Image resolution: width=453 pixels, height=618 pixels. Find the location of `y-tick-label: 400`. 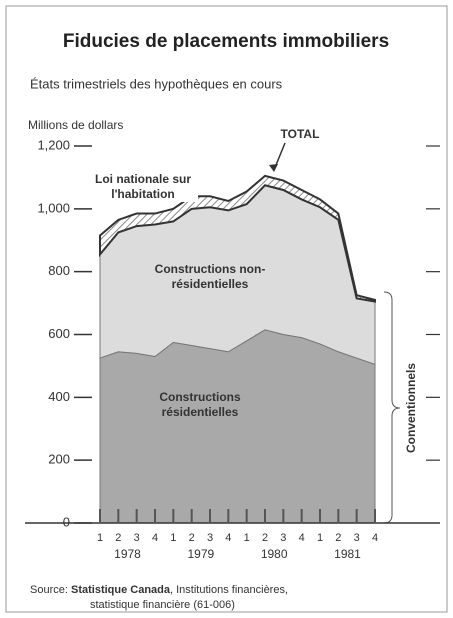

y-tick-label: 400 is located at coordinates (59, 396).